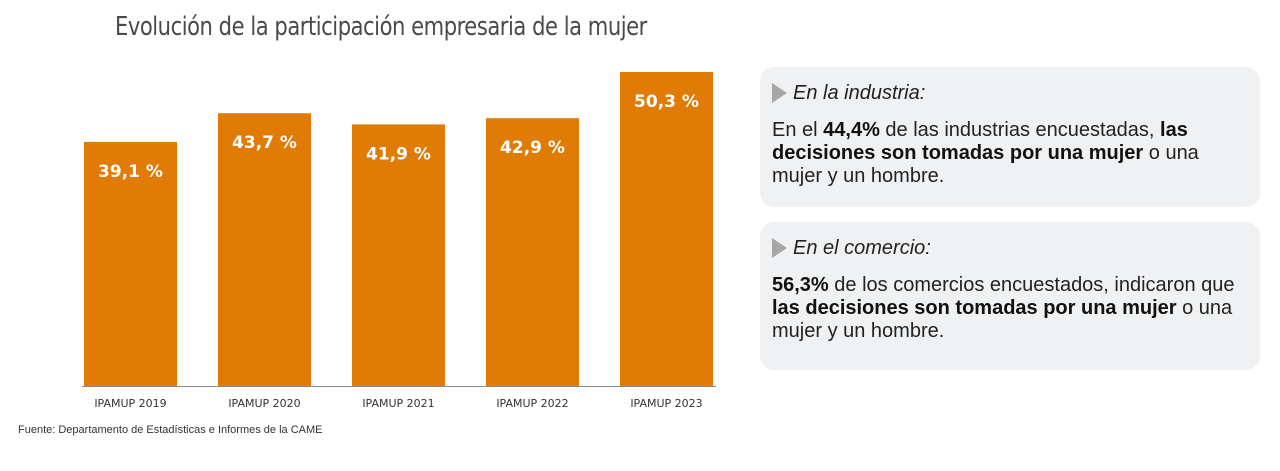 The image size is (1280, 471). Describe the element at coordinates (862, 247) in the screenshot. I see `commerce-heading: En el comercio:` at that location.